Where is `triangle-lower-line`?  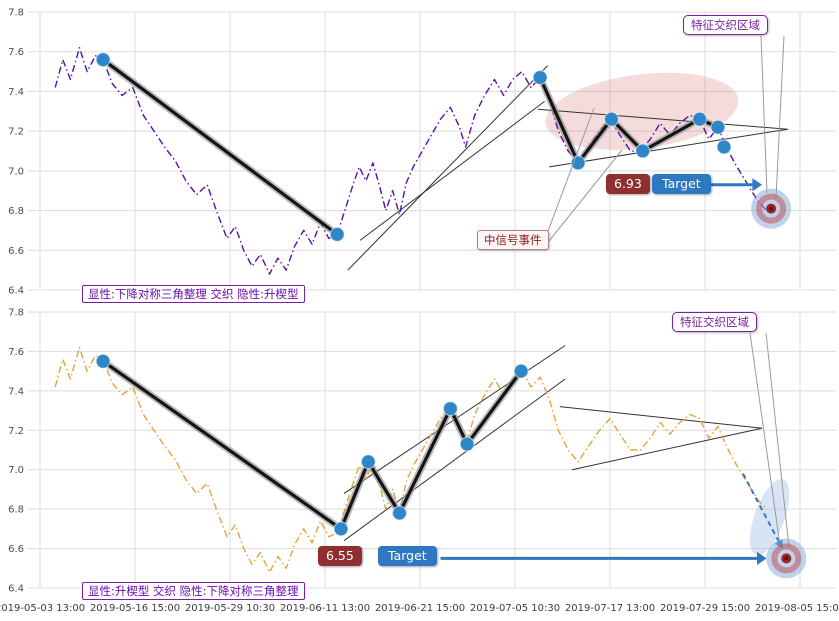
triangle-lower-line is located at coordinates (668, 148).